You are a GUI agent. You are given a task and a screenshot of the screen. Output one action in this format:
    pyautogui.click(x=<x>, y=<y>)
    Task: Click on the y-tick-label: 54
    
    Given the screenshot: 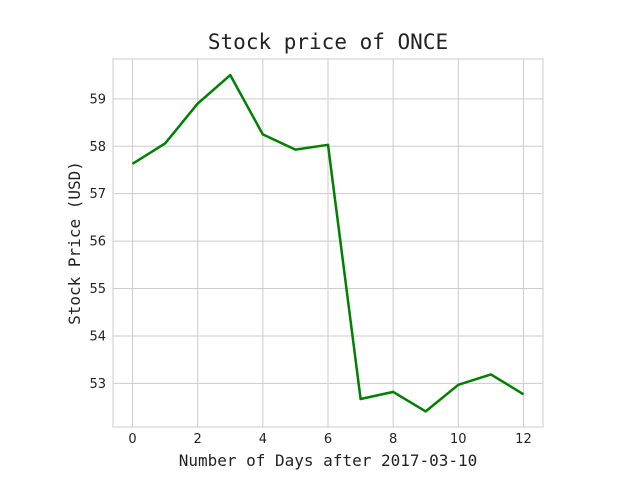 What is the action you would take?
    pyautogui.click(x=97, y=336)
    